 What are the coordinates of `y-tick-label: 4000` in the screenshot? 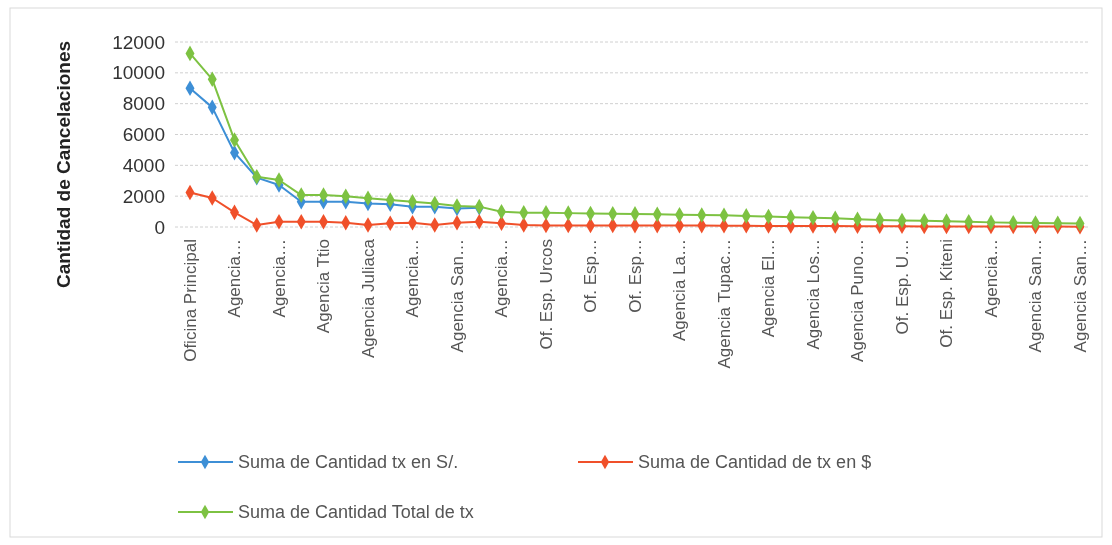 It's located at (143, 165).